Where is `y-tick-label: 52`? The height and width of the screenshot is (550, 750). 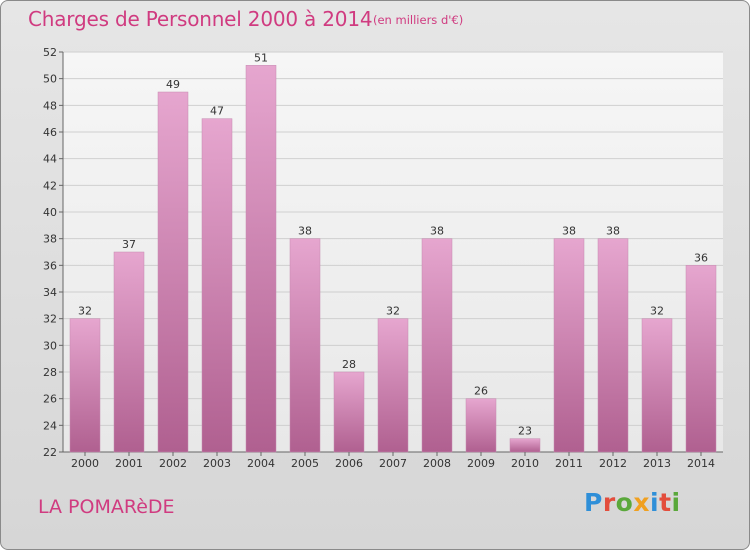
y-tick-label: 52 is located at coordinates (50, 52).